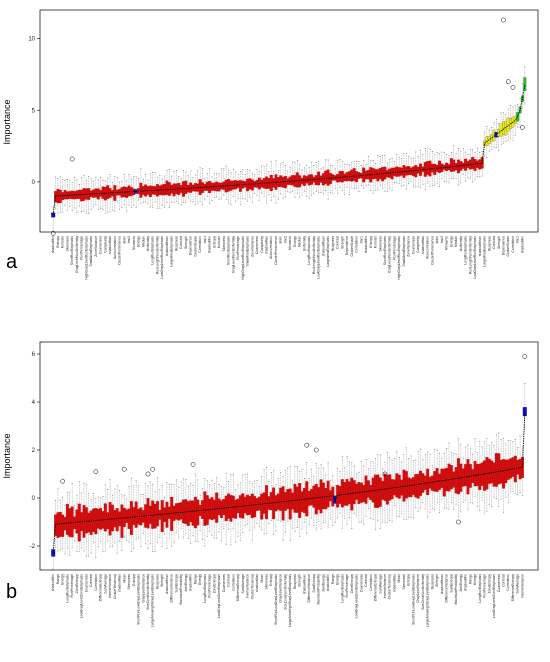 The image size is (550, 662). I want to click on category-label: Mean, so click(399, 578).